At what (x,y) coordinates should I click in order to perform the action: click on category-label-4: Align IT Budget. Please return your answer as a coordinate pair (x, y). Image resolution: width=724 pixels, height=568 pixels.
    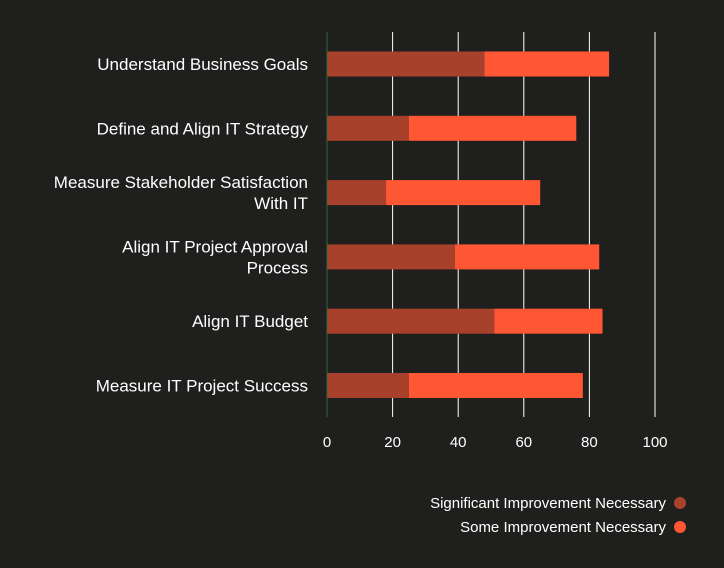
    Looking at the image, I should click on (250, 321).